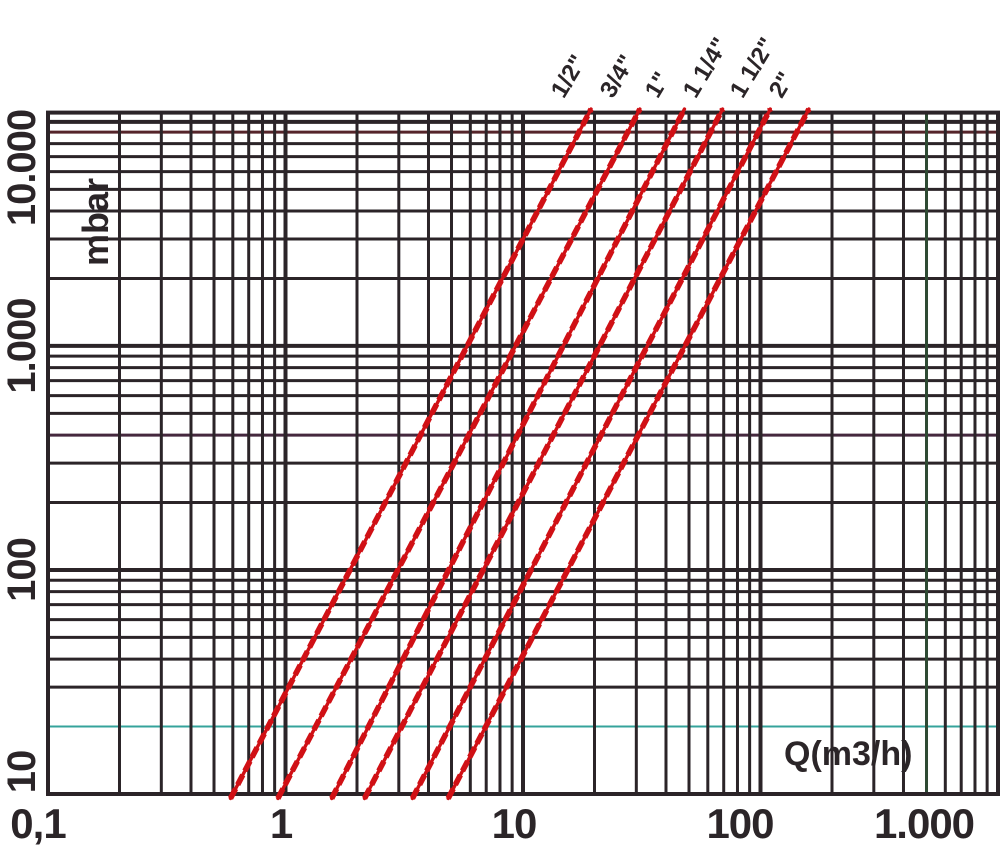 The width and height of the screenshot is (1000, 859). I want to click on x-tick-10: 10, so click(514, 823).